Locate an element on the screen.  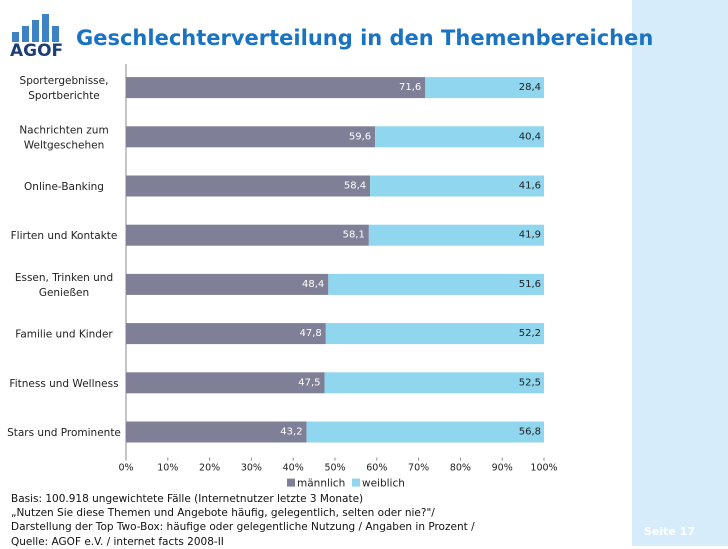
category-label: Online-Banking is located at coordinates (64, 187).